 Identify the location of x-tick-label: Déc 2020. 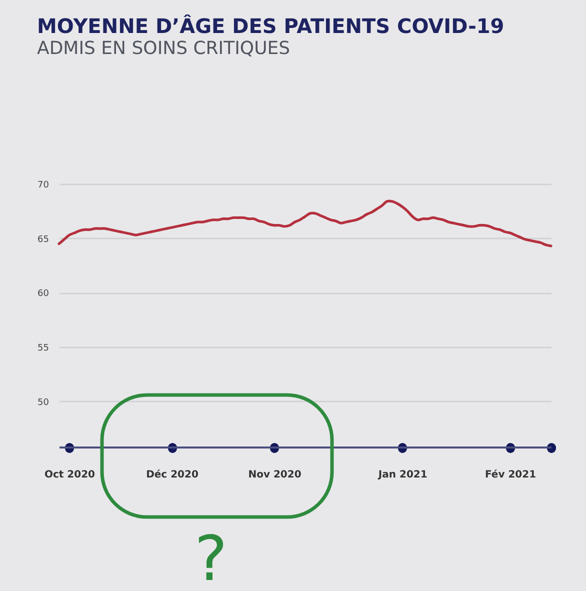
(172, 475).